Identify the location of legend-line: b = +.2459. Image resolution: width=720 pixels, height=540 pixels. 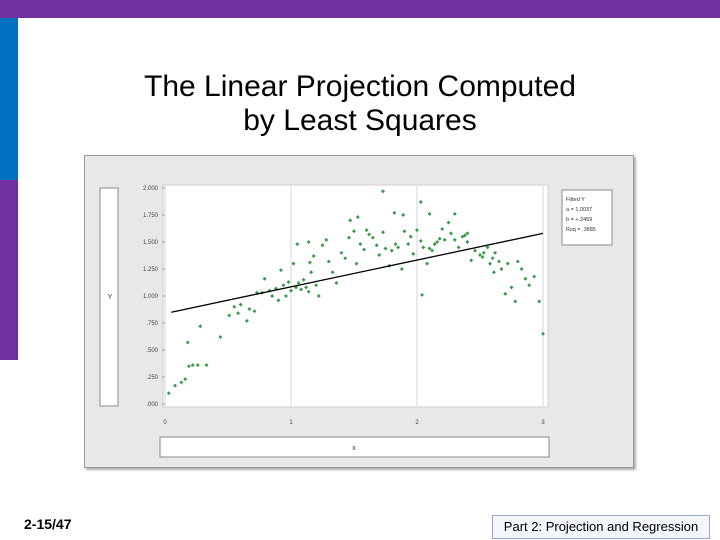
(579, 220).